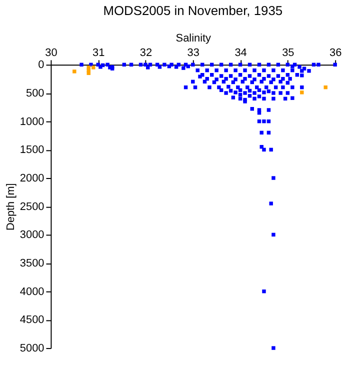  I want to click on y-axis-title: Depth [m], so click(10, 207).